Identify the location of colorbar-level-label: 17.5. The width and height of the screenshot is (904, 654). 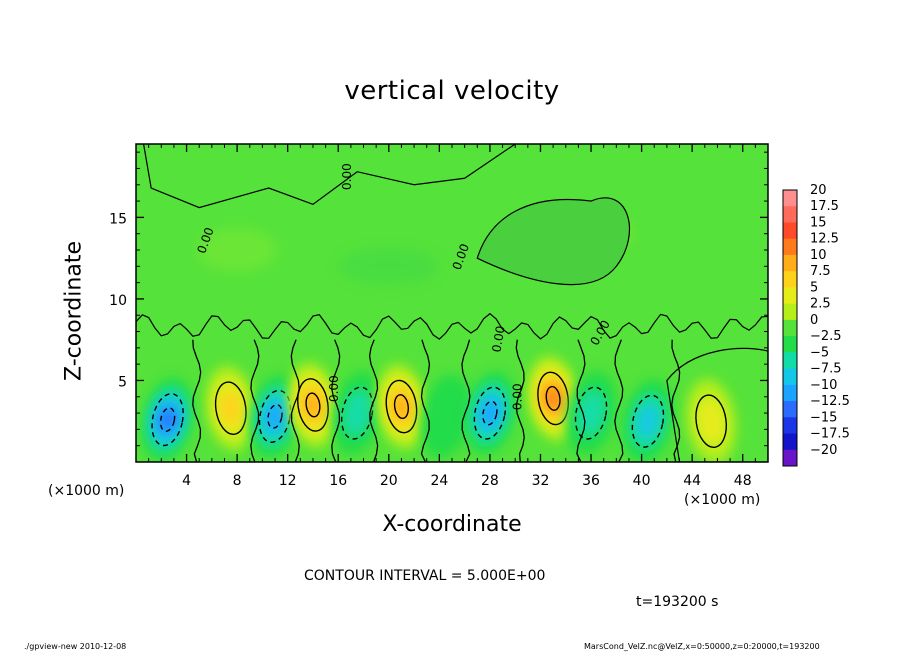
(824, 206).